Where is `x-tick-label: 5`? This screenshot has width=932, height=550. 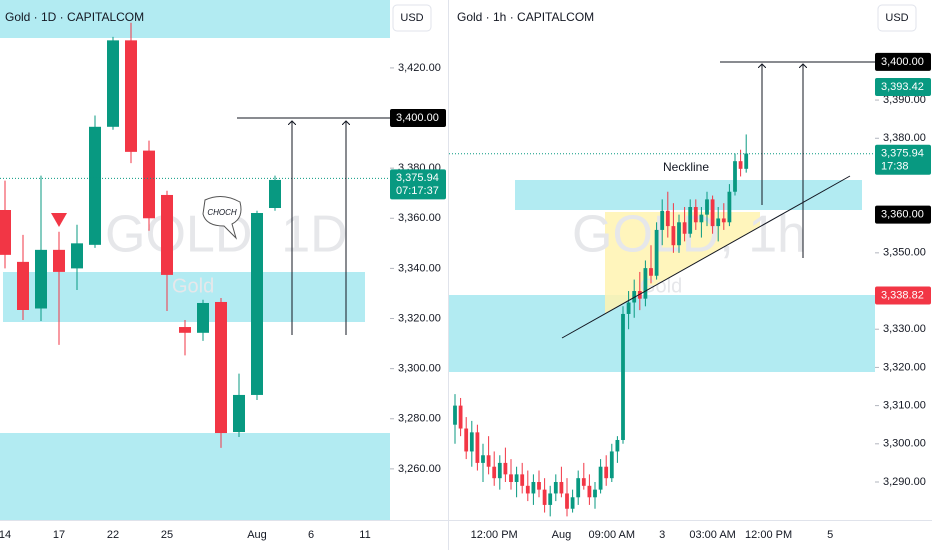 x-tick-label: 5 is located at coordinates (830, 535).